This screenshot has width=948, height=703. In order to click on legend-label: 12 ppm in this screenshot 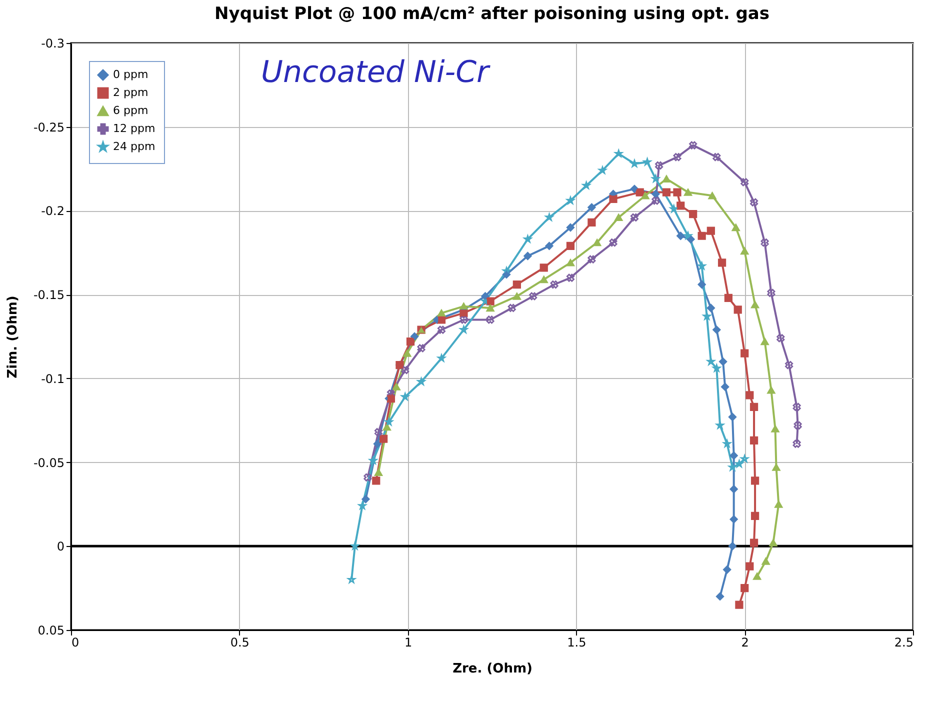, I will do `click(134, 128)`.